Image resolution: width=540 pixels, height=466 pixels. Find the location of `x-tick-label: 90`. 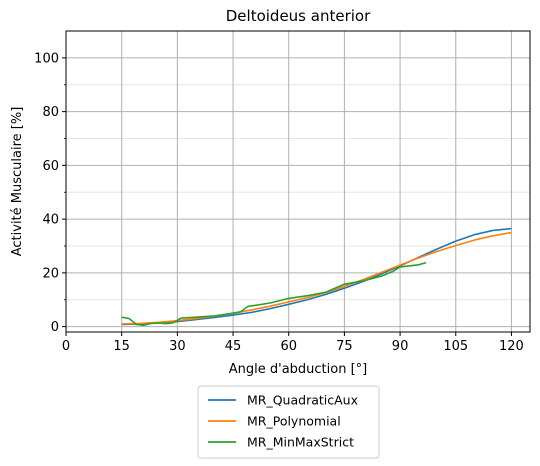

x-tick-label: 90 is located at coordinates (400, 346).